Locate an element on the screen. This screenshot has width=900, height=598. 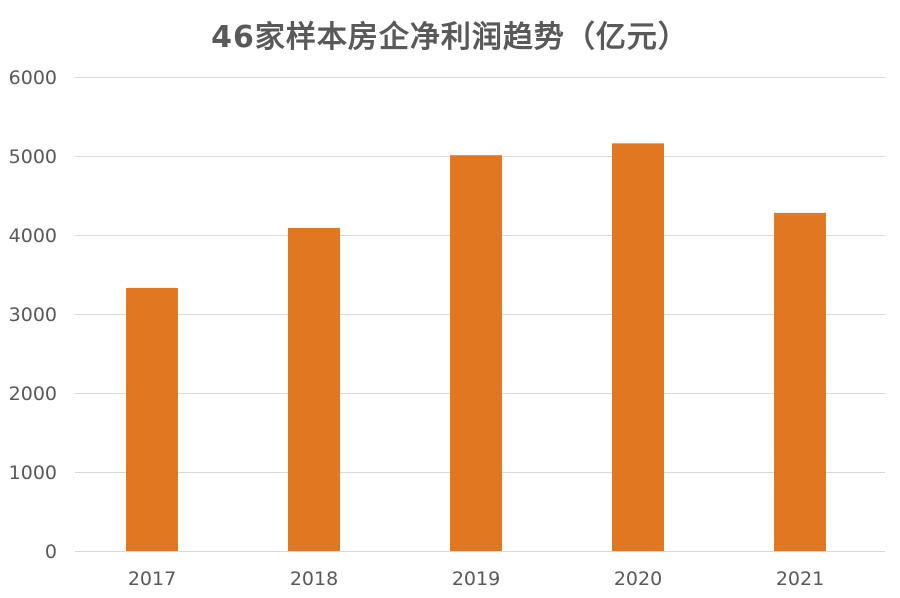
bar-2021 is located at coordinates (800, 381).